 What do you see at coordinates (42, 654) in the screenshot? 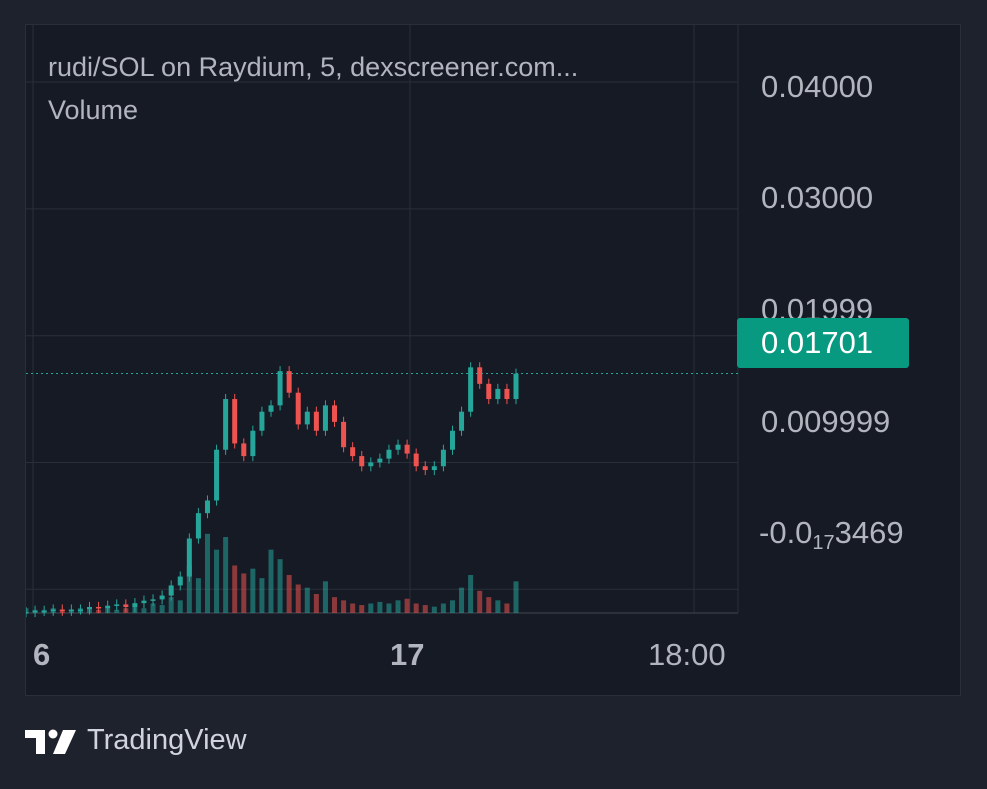
I see `time-axis-label: 6` at bounding box center [42, 654].